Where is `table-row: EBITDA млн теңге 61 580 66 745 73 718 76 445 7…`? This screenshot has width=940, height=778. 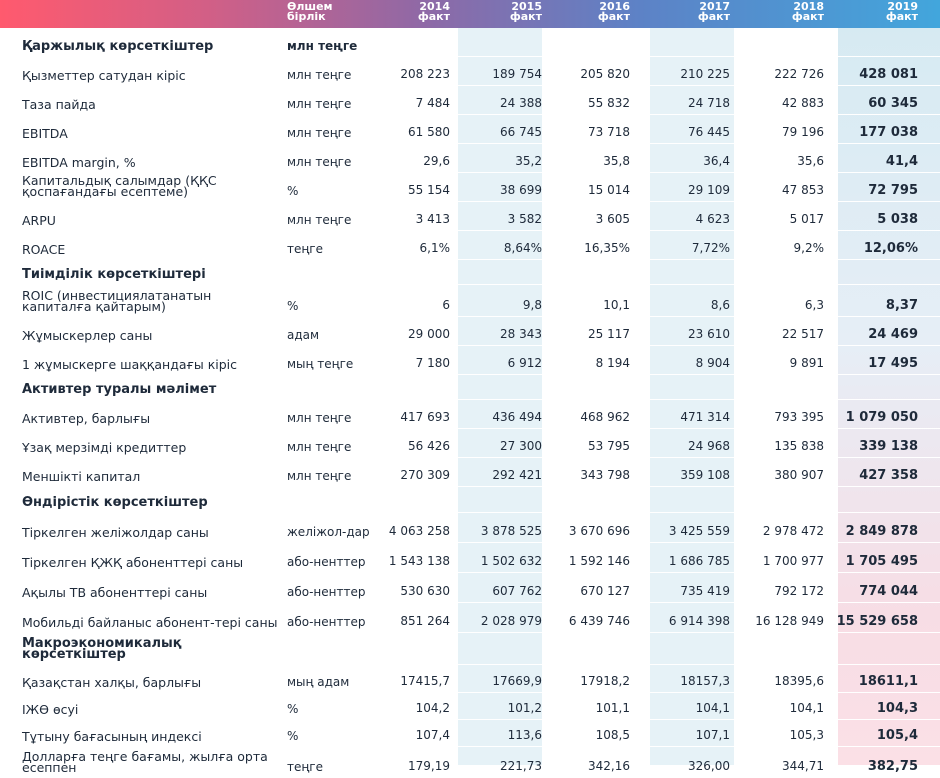 table-row: EBITDA млн теңге 61 580 66 745 73 718 76 445 7… is located at coordinates (470, 129).